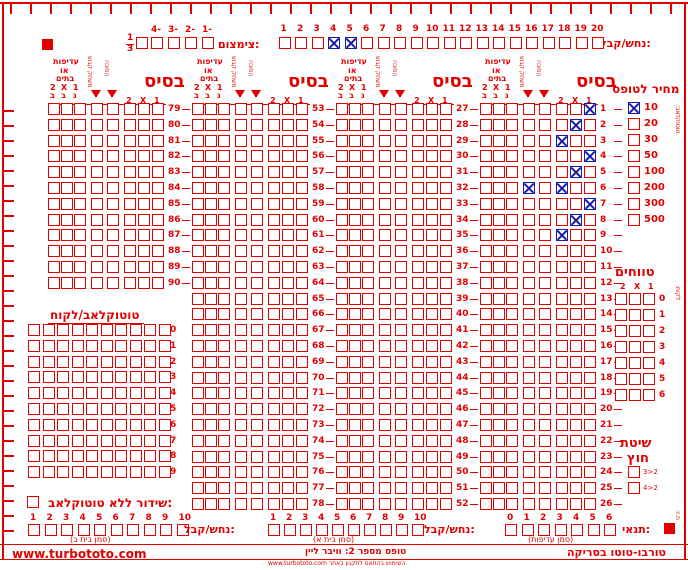 Image resolution: width=688 pixels, height=570 pixels. What do you see at coordinates (142, 43) in the screenshot?
I see `fraction-box` at bounding box center [142, 43].